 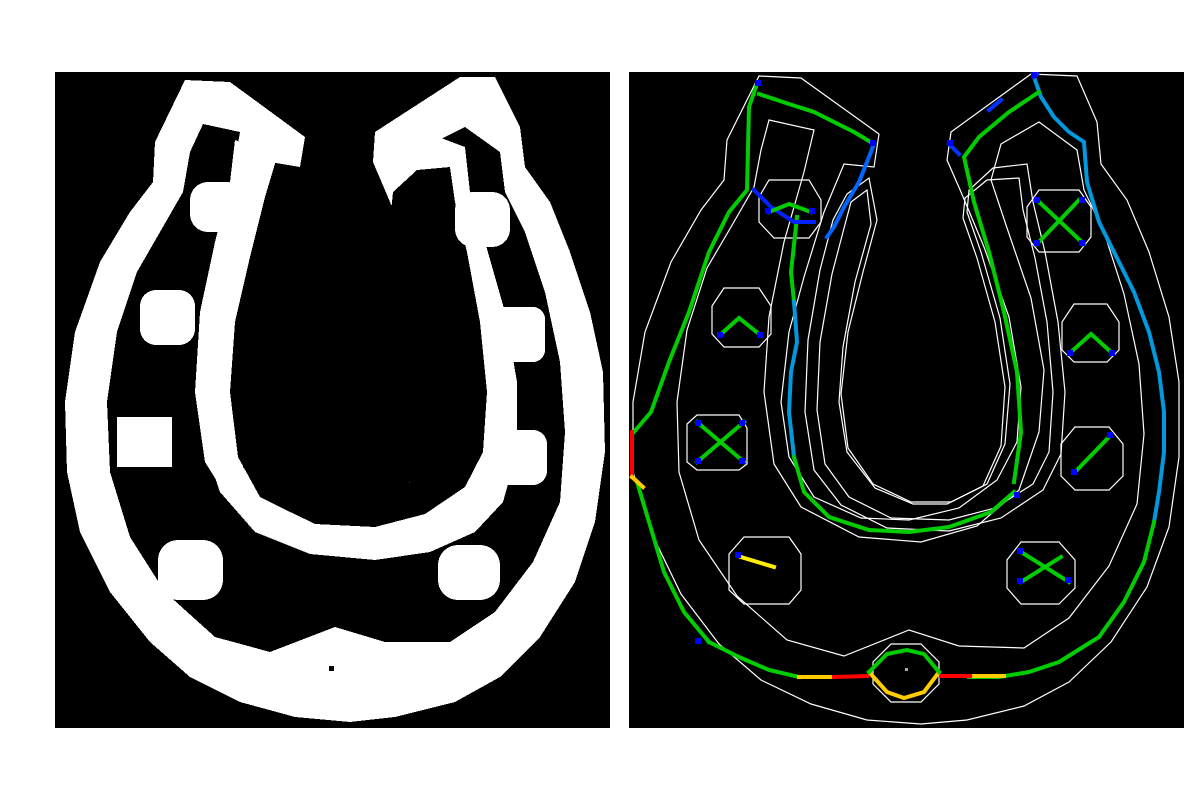 What do you see at coordinates (695, 258) in the screenshot?
I see `skeleton-left-outer` at bounding box center [695, 258].